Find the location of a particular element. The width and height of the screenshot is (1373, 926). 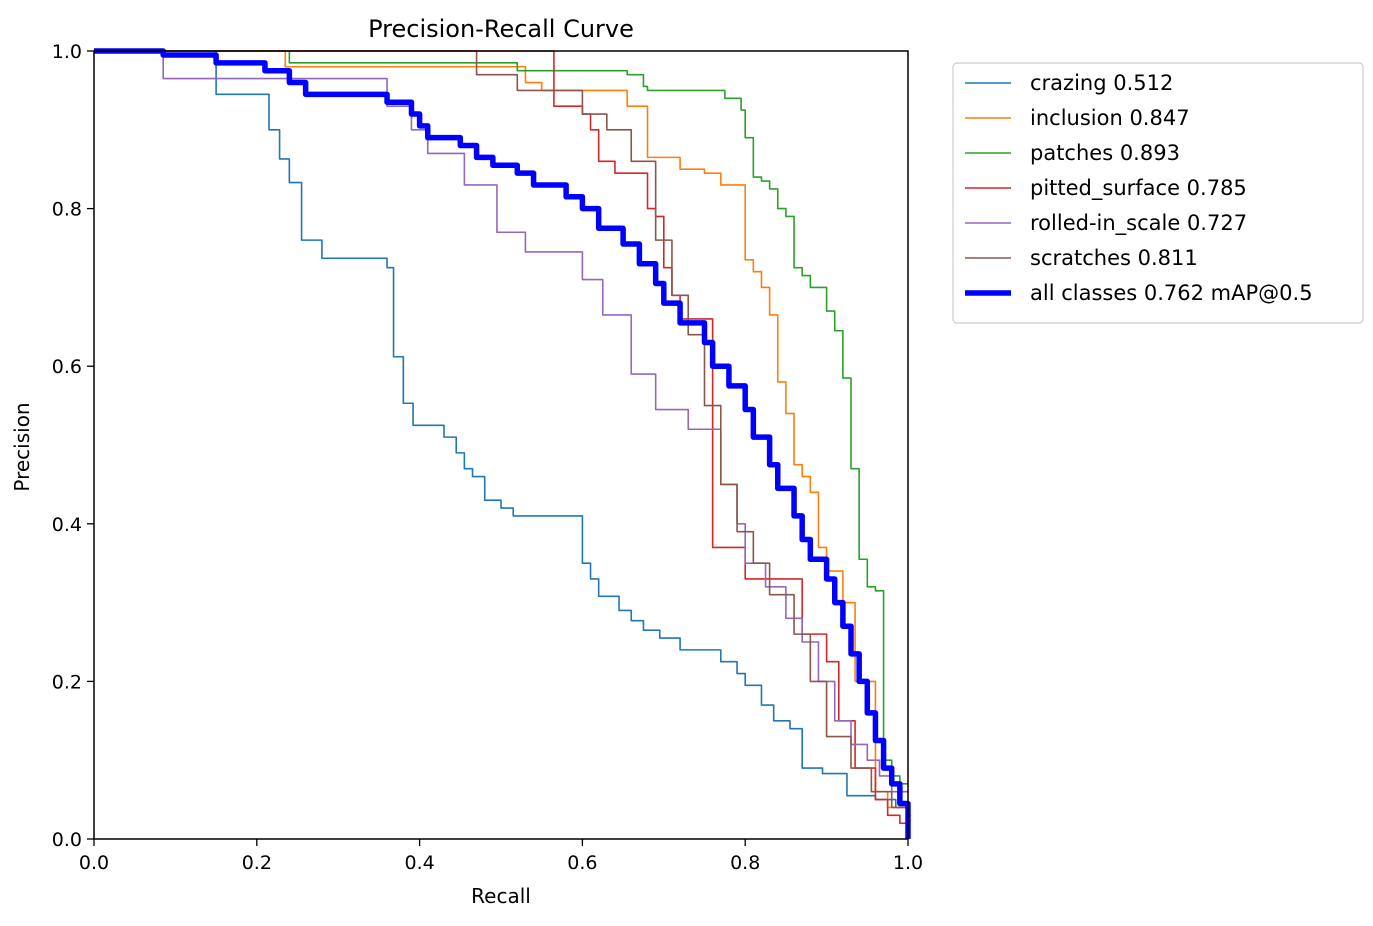

x-tick-label: 0.6 is located at coordinates (582, 863).